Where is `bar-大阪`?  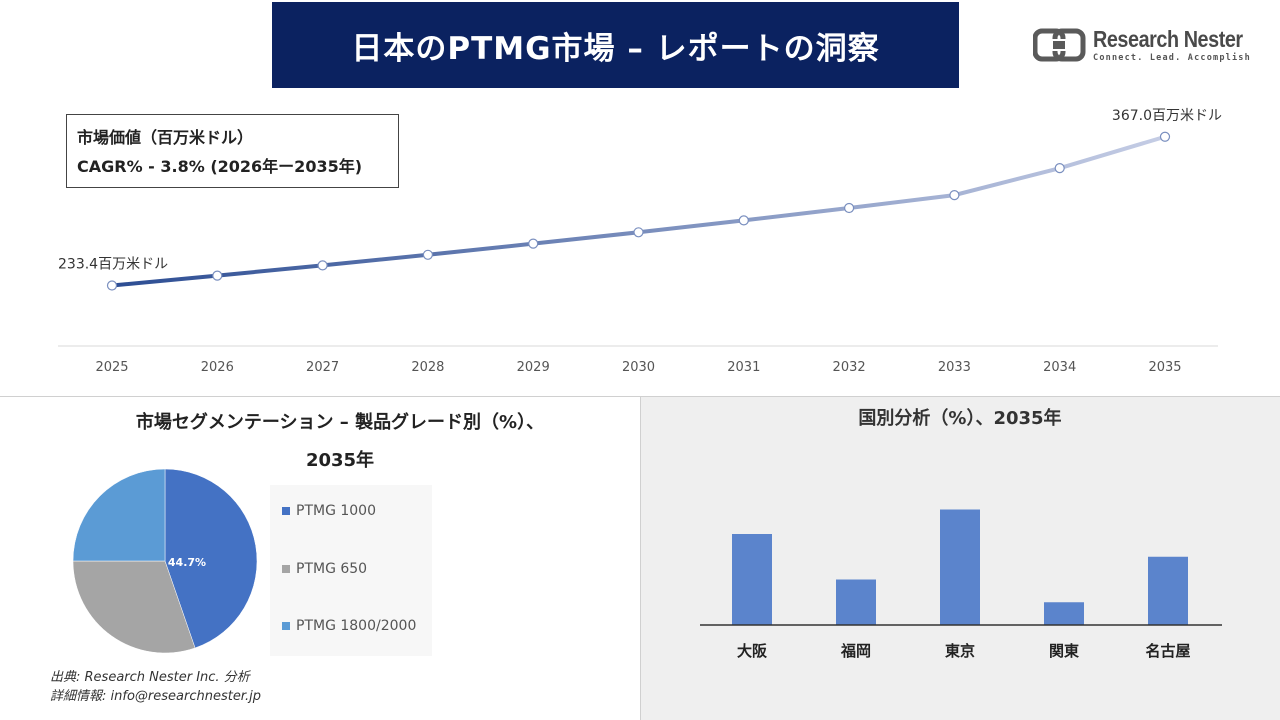
bar-大阪 is located at coordinates (752, 579).